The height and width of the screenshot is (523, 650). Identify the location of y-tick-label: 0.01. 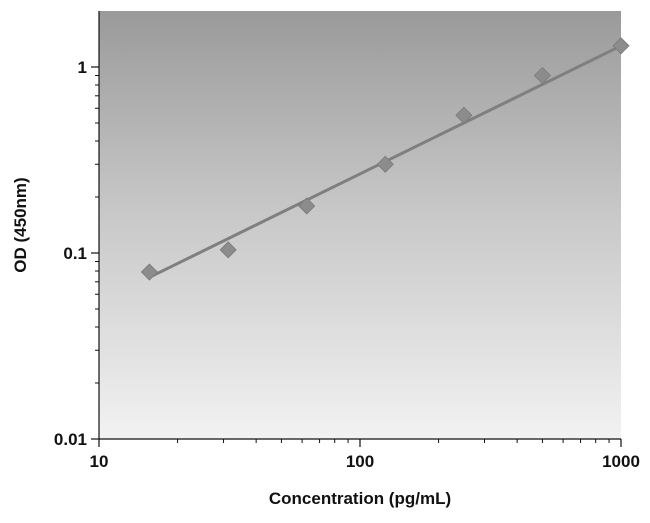
(70, 439).